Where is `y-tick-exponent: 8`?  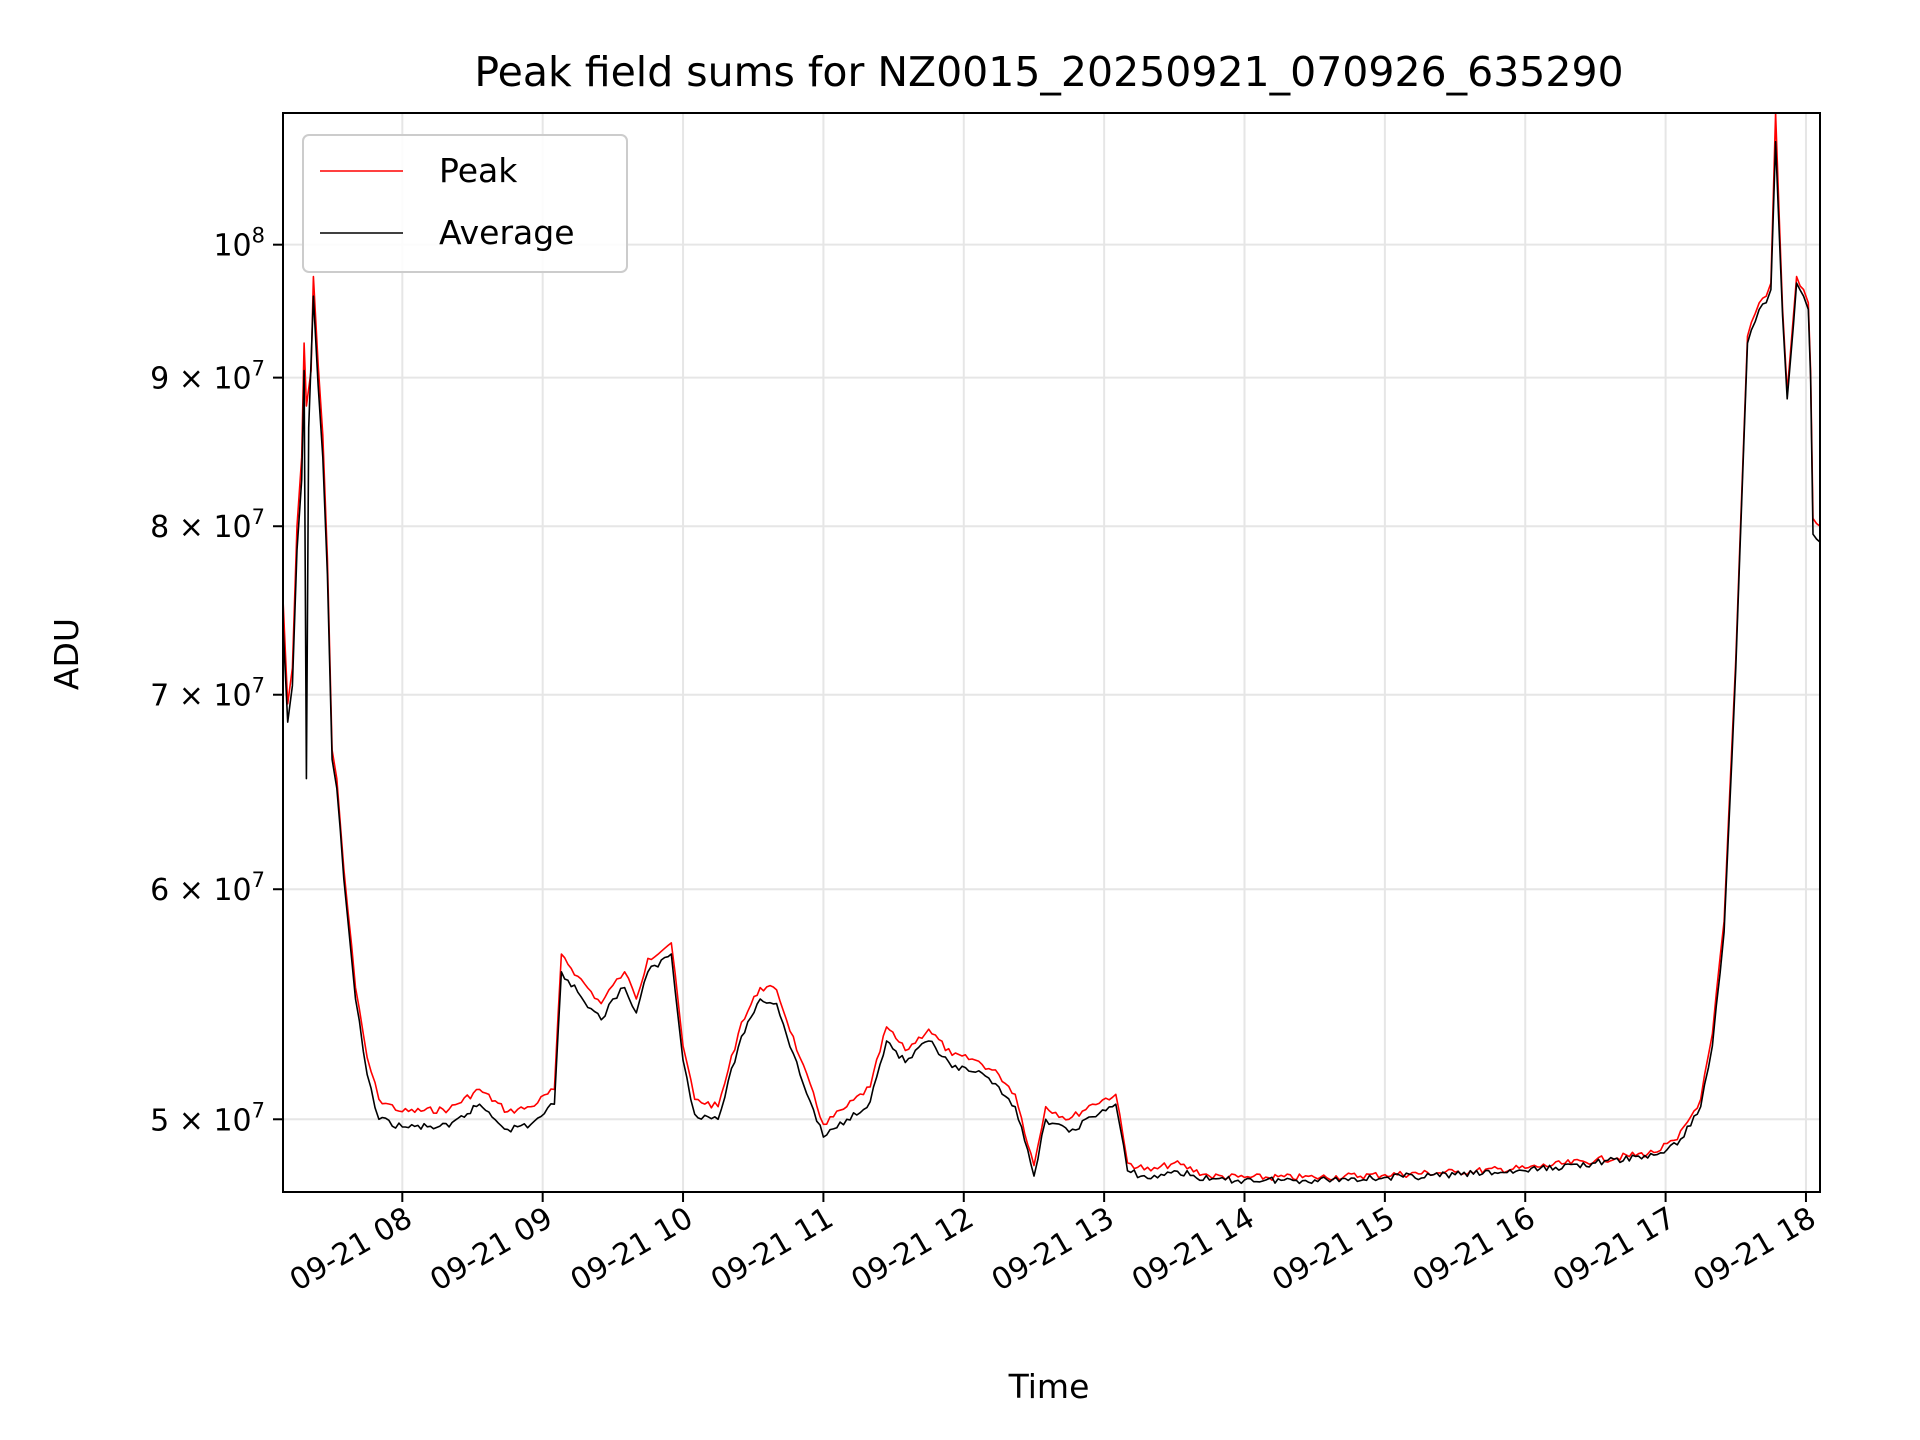
y-tick-exponent: 8 is located at coordinates (258, 236).